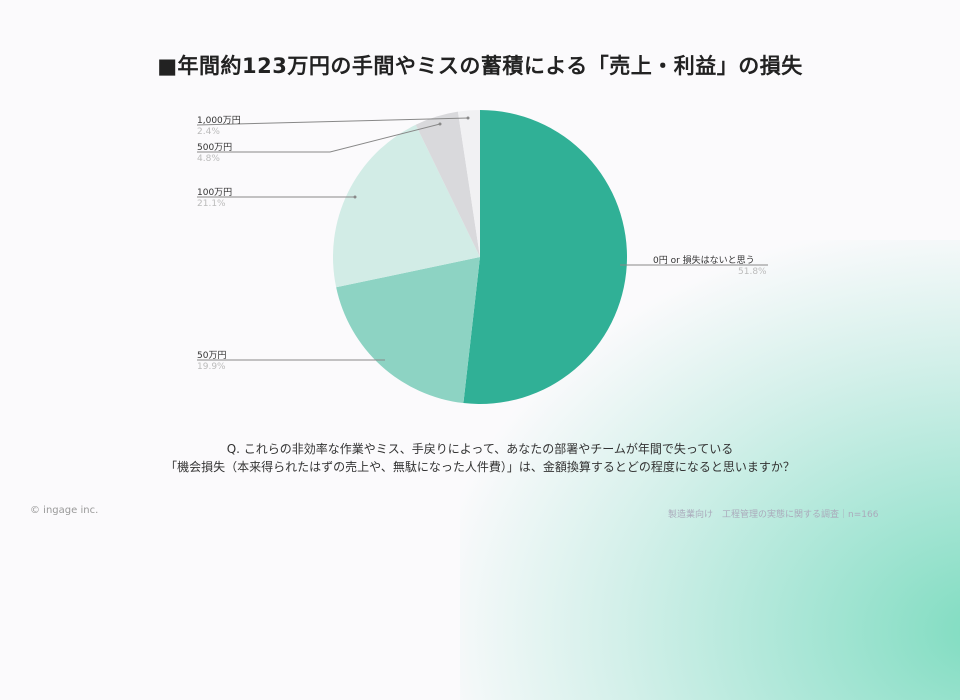 The image size is (960, 700). What do you see at coordinates (211, 367) in the screenshot?
I see `pct-50man: 19.9%` at bounding box center [211, 367].